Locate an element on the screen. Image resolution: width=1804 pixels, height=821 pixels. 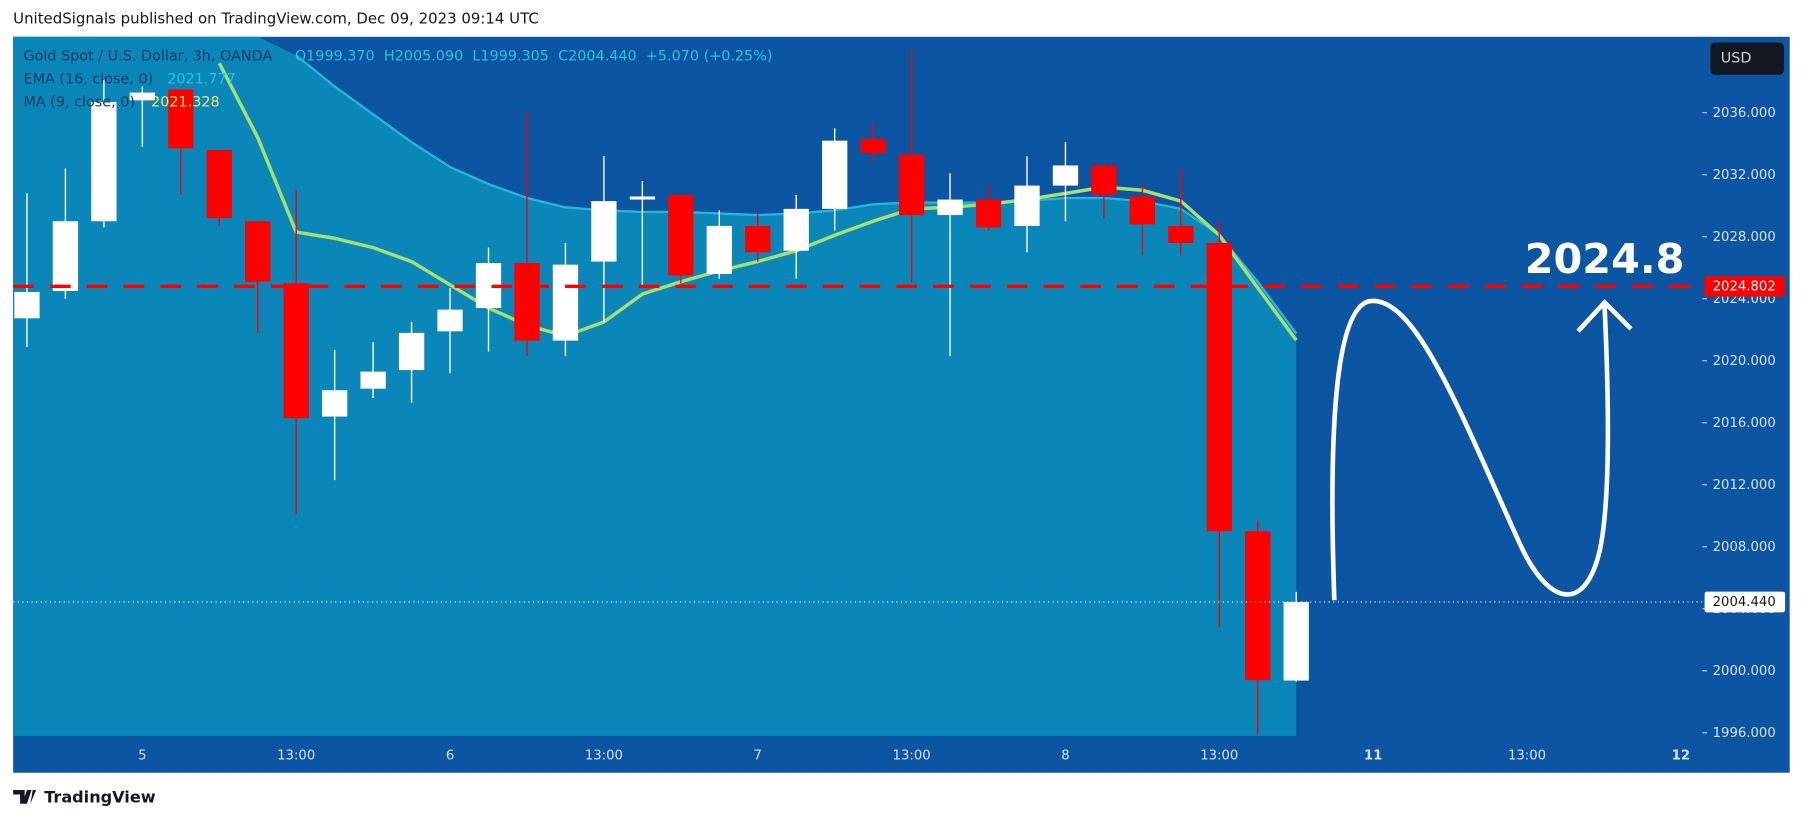
currency-button is located at coordinates (1747, 58).